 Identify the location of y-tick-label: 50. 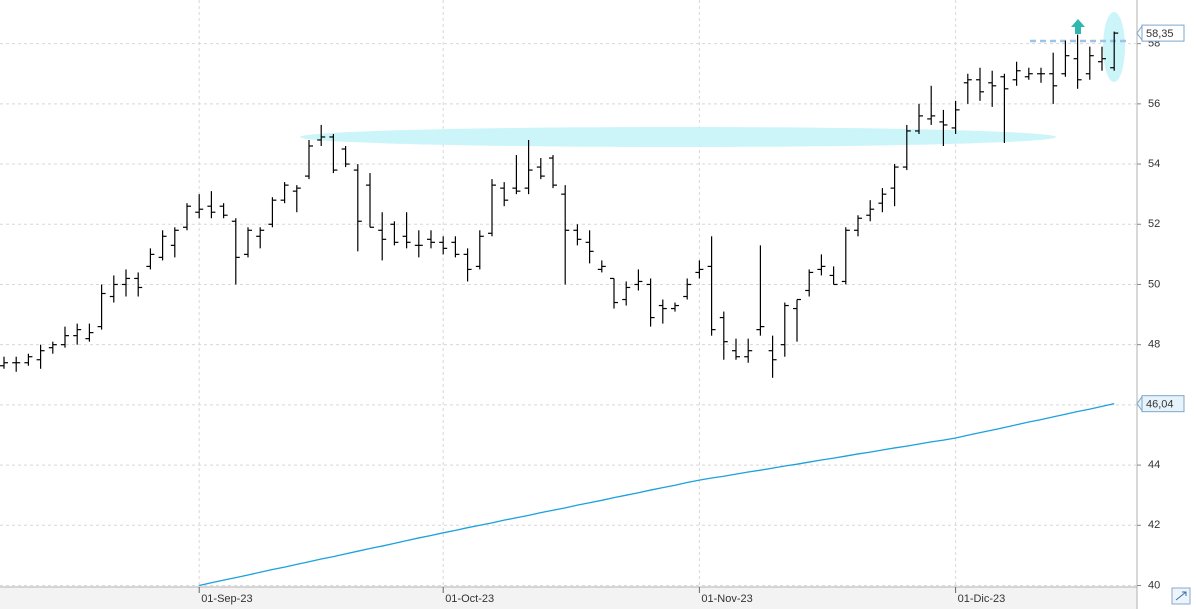
(1154, 284).